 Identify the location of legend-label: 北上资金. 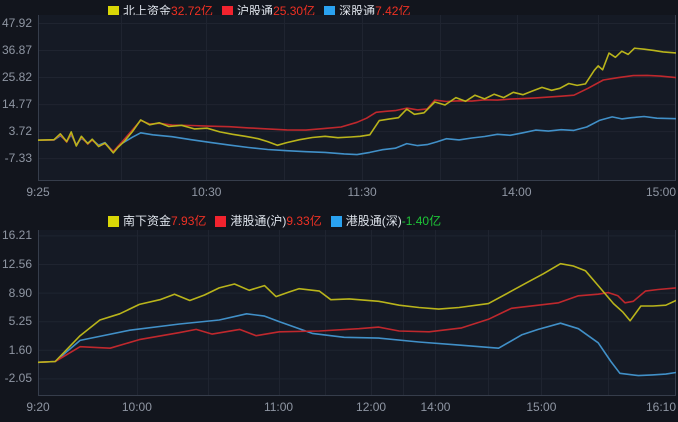
(147, 11).